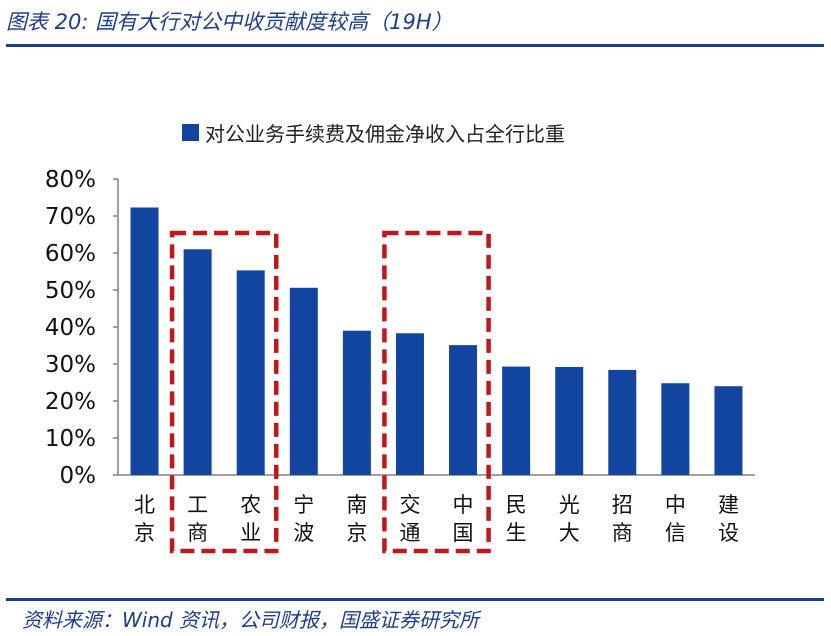 This screenshot has height=636, width=831. What do you see at coordinates (415, 45) in the screenshot?
I see `title-rule` at bounding box center [415, 45].